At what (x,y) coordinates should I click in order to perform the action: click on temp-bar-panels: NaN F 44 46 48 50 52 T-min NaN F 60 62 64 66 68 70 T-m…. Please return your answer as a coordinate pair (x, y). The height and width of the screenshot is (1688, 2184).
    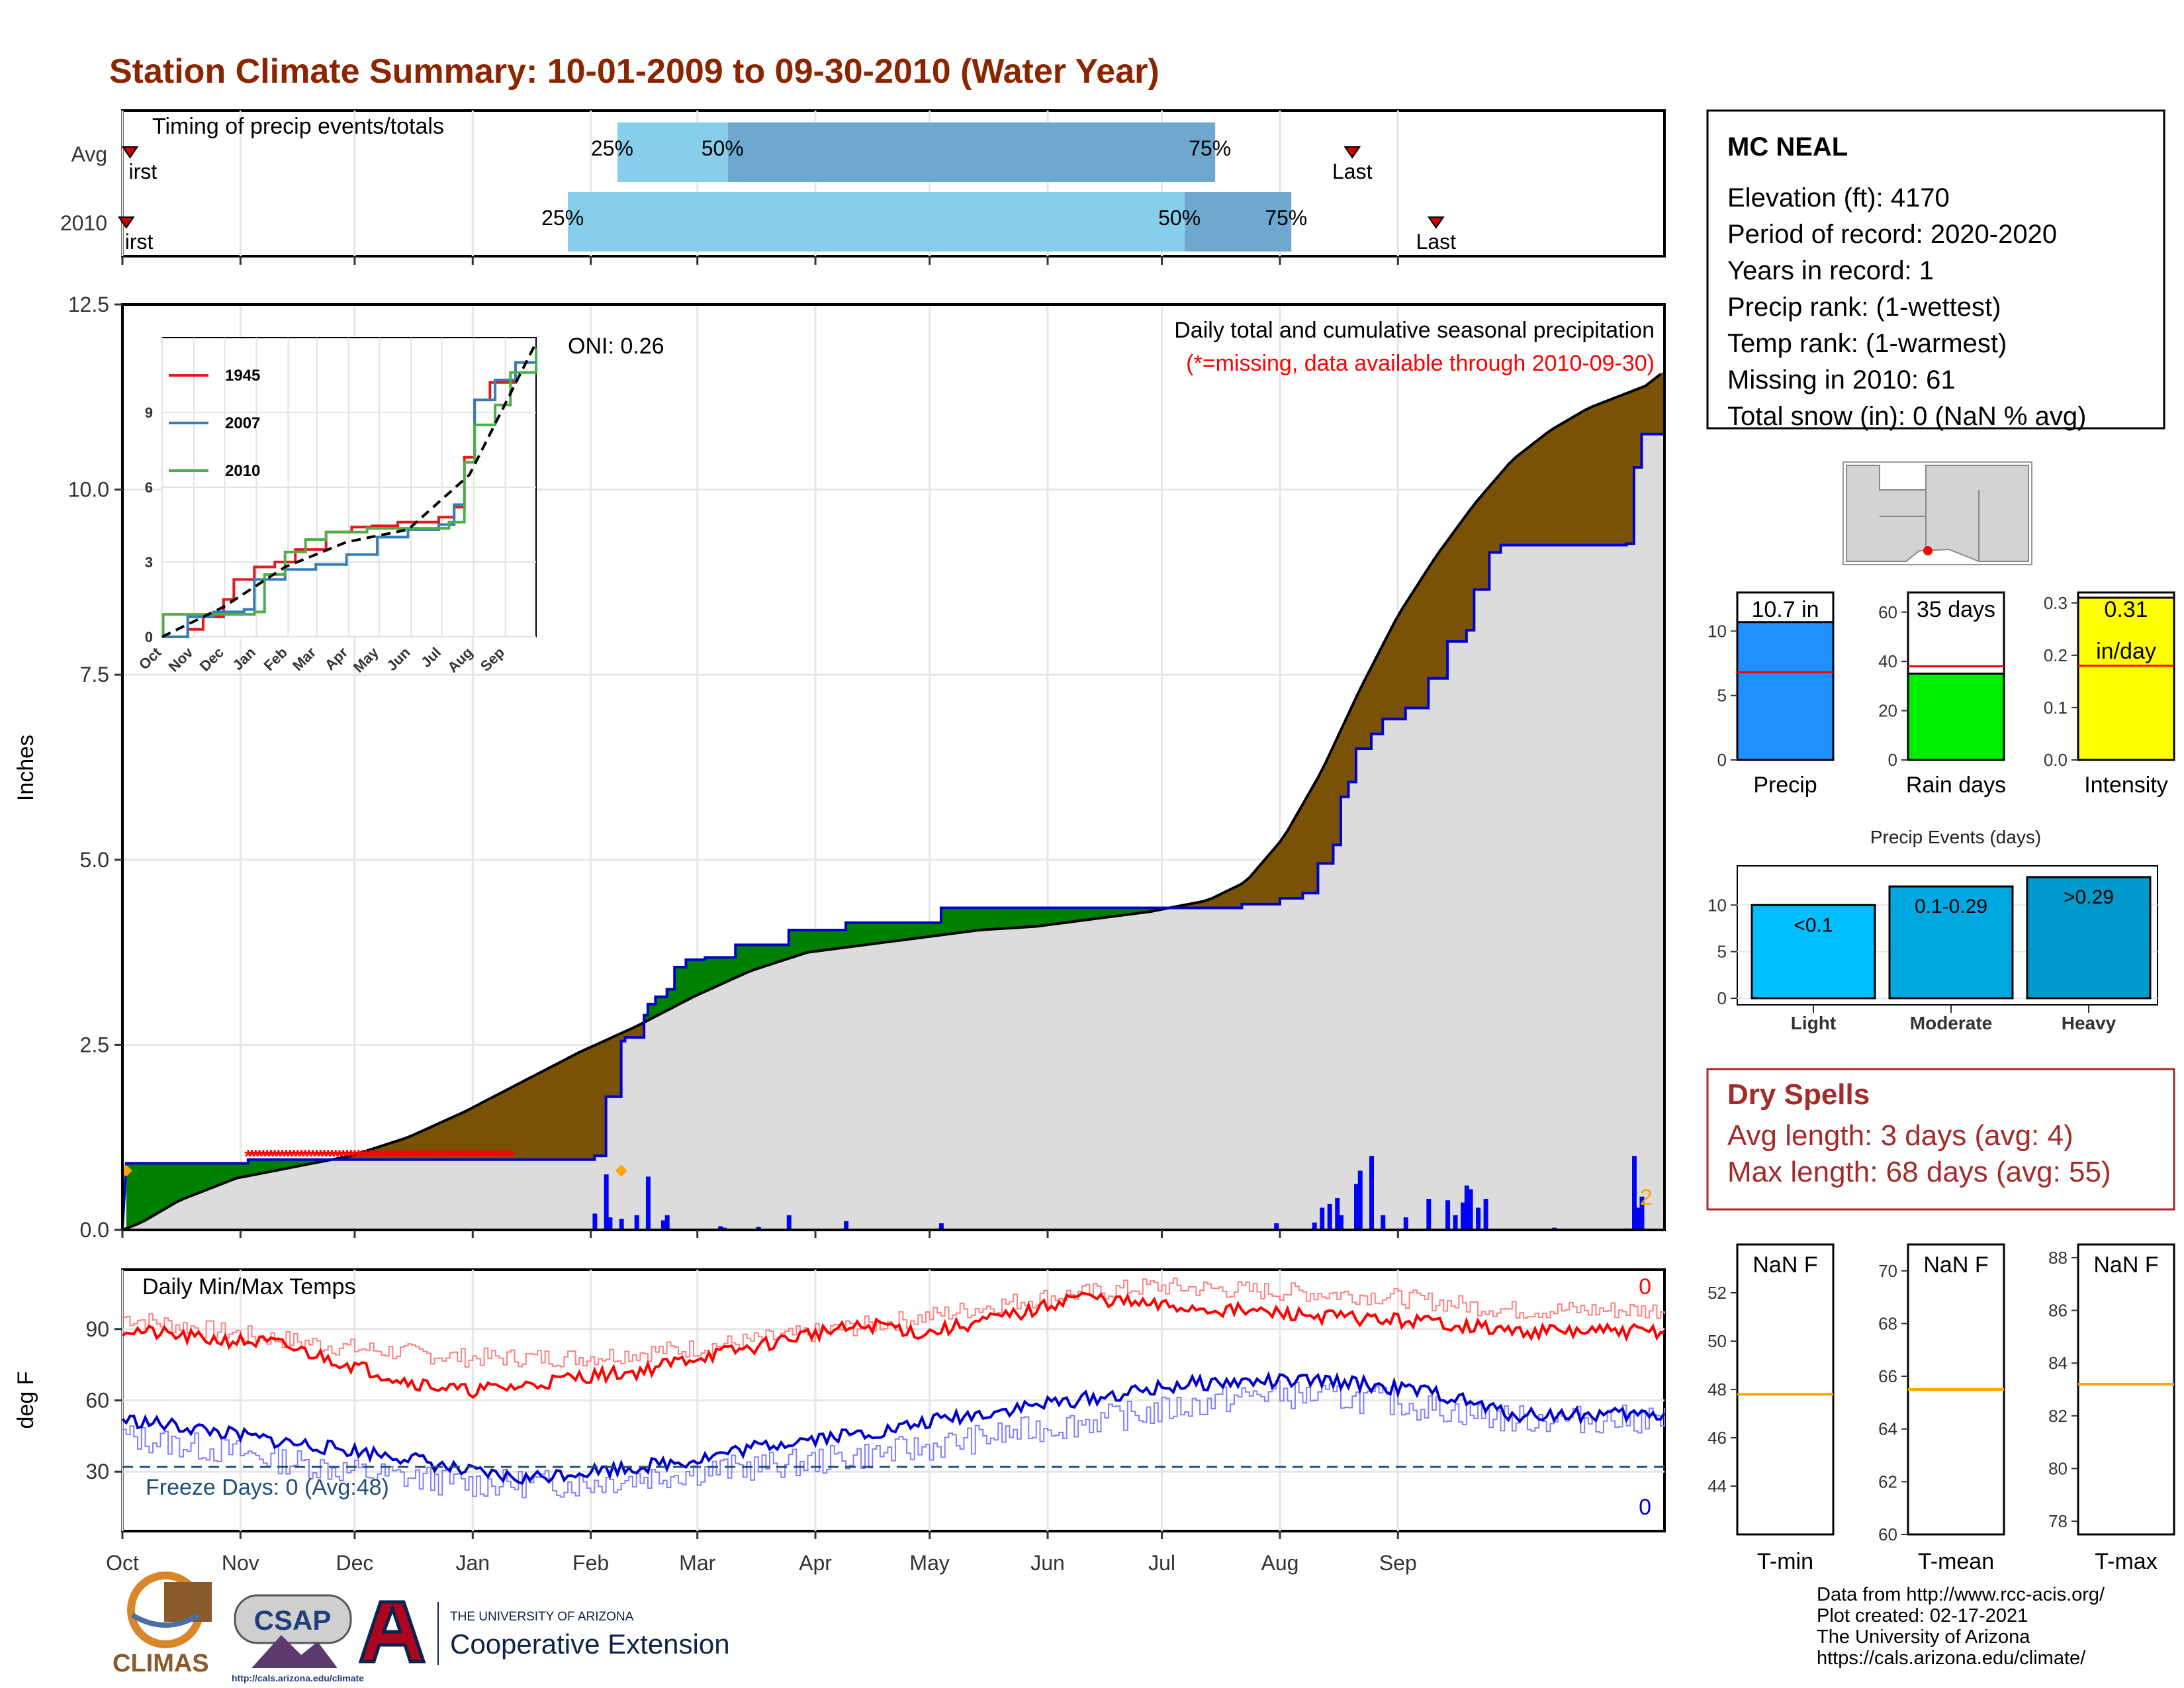
    Looking at the image, I should click on (1941, 1408).